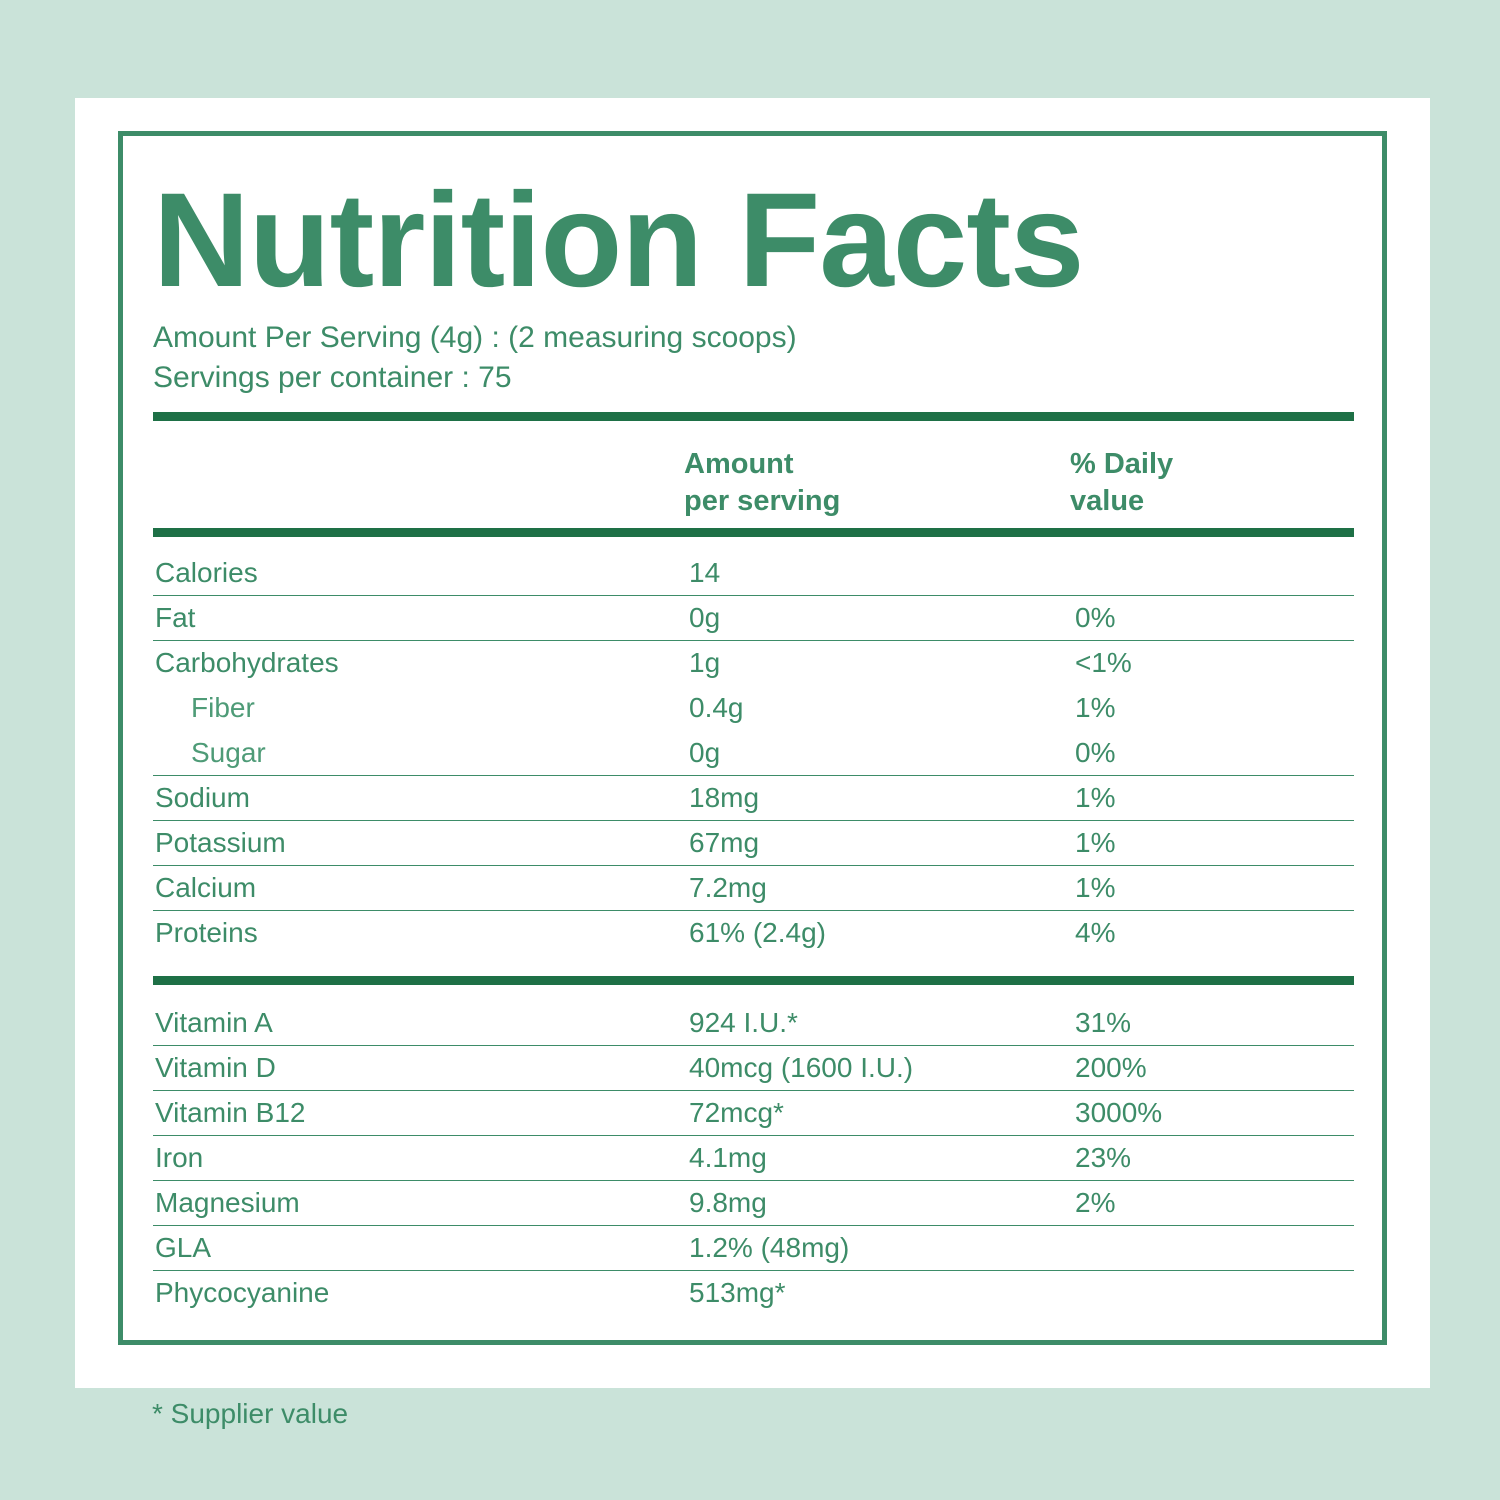 The width and height of the screenshot is (1500, 1500). I want to click on footnote: * Supplier value, so click(250, 1413).